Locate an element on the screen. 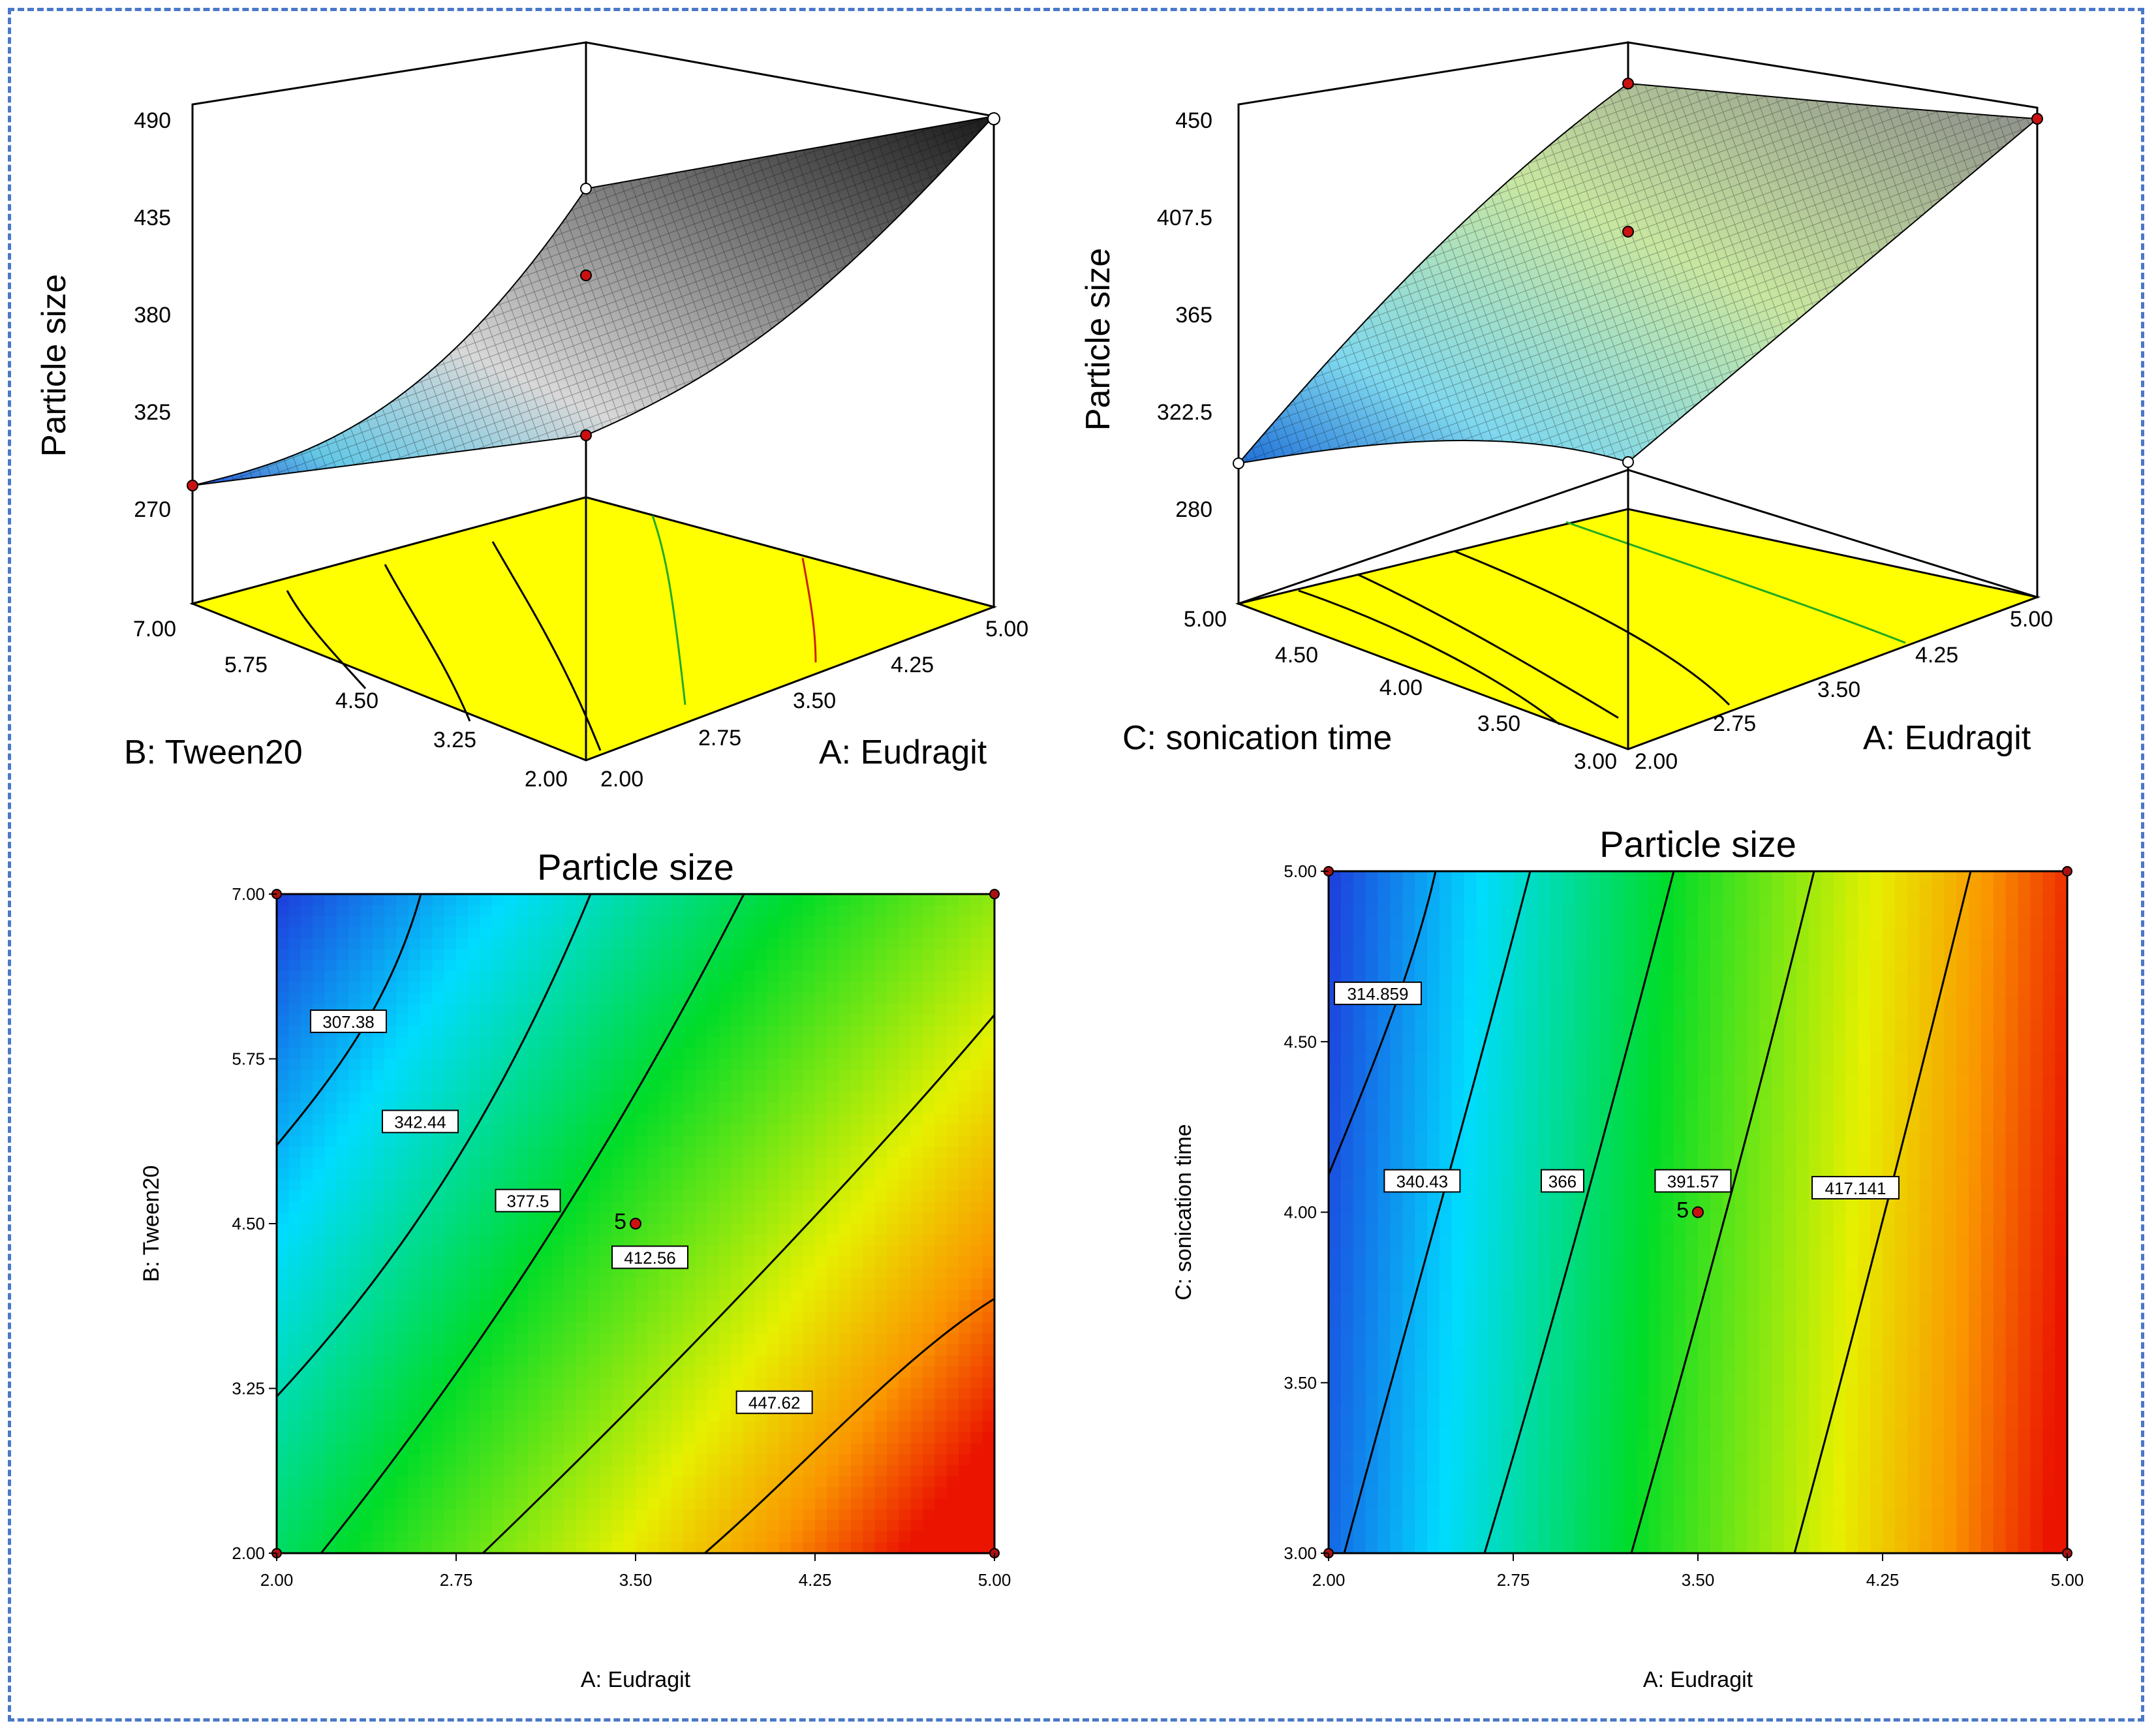  contour-value-label: 340.43 is located at coordinates (1422, 1181).